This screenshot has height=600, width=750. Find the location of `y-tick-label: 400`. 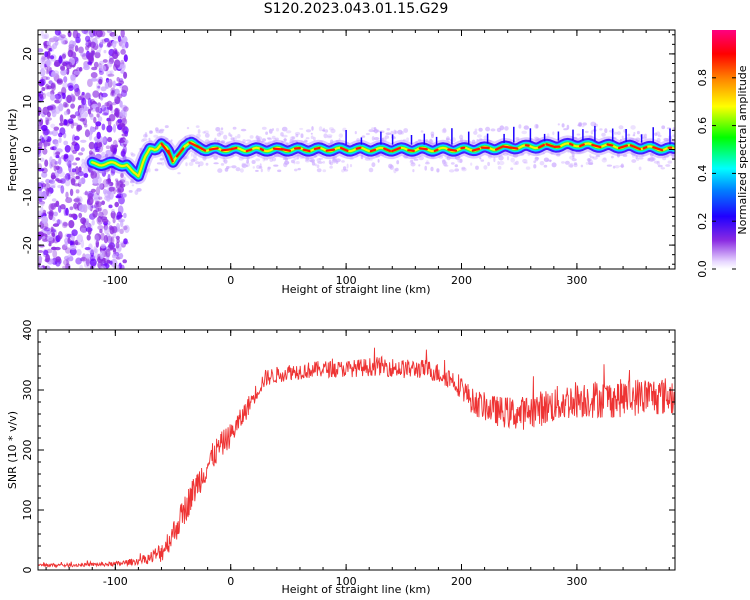

y-tick-label: 400 is located at coordinates (27, 330).